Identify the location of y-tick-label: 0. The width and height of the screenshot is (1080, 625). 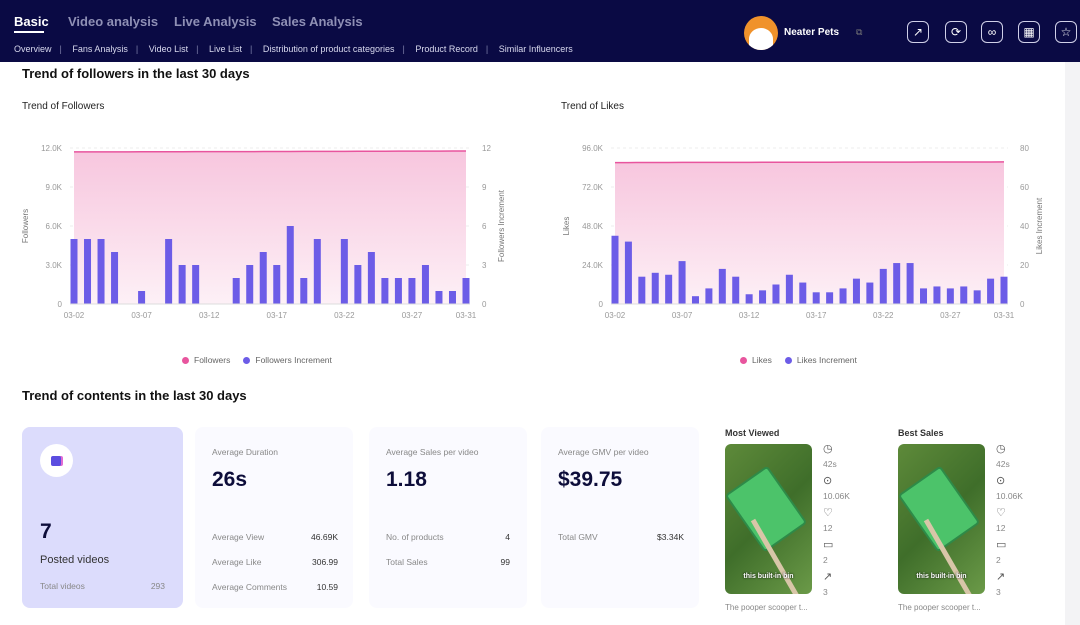
(601, 304).